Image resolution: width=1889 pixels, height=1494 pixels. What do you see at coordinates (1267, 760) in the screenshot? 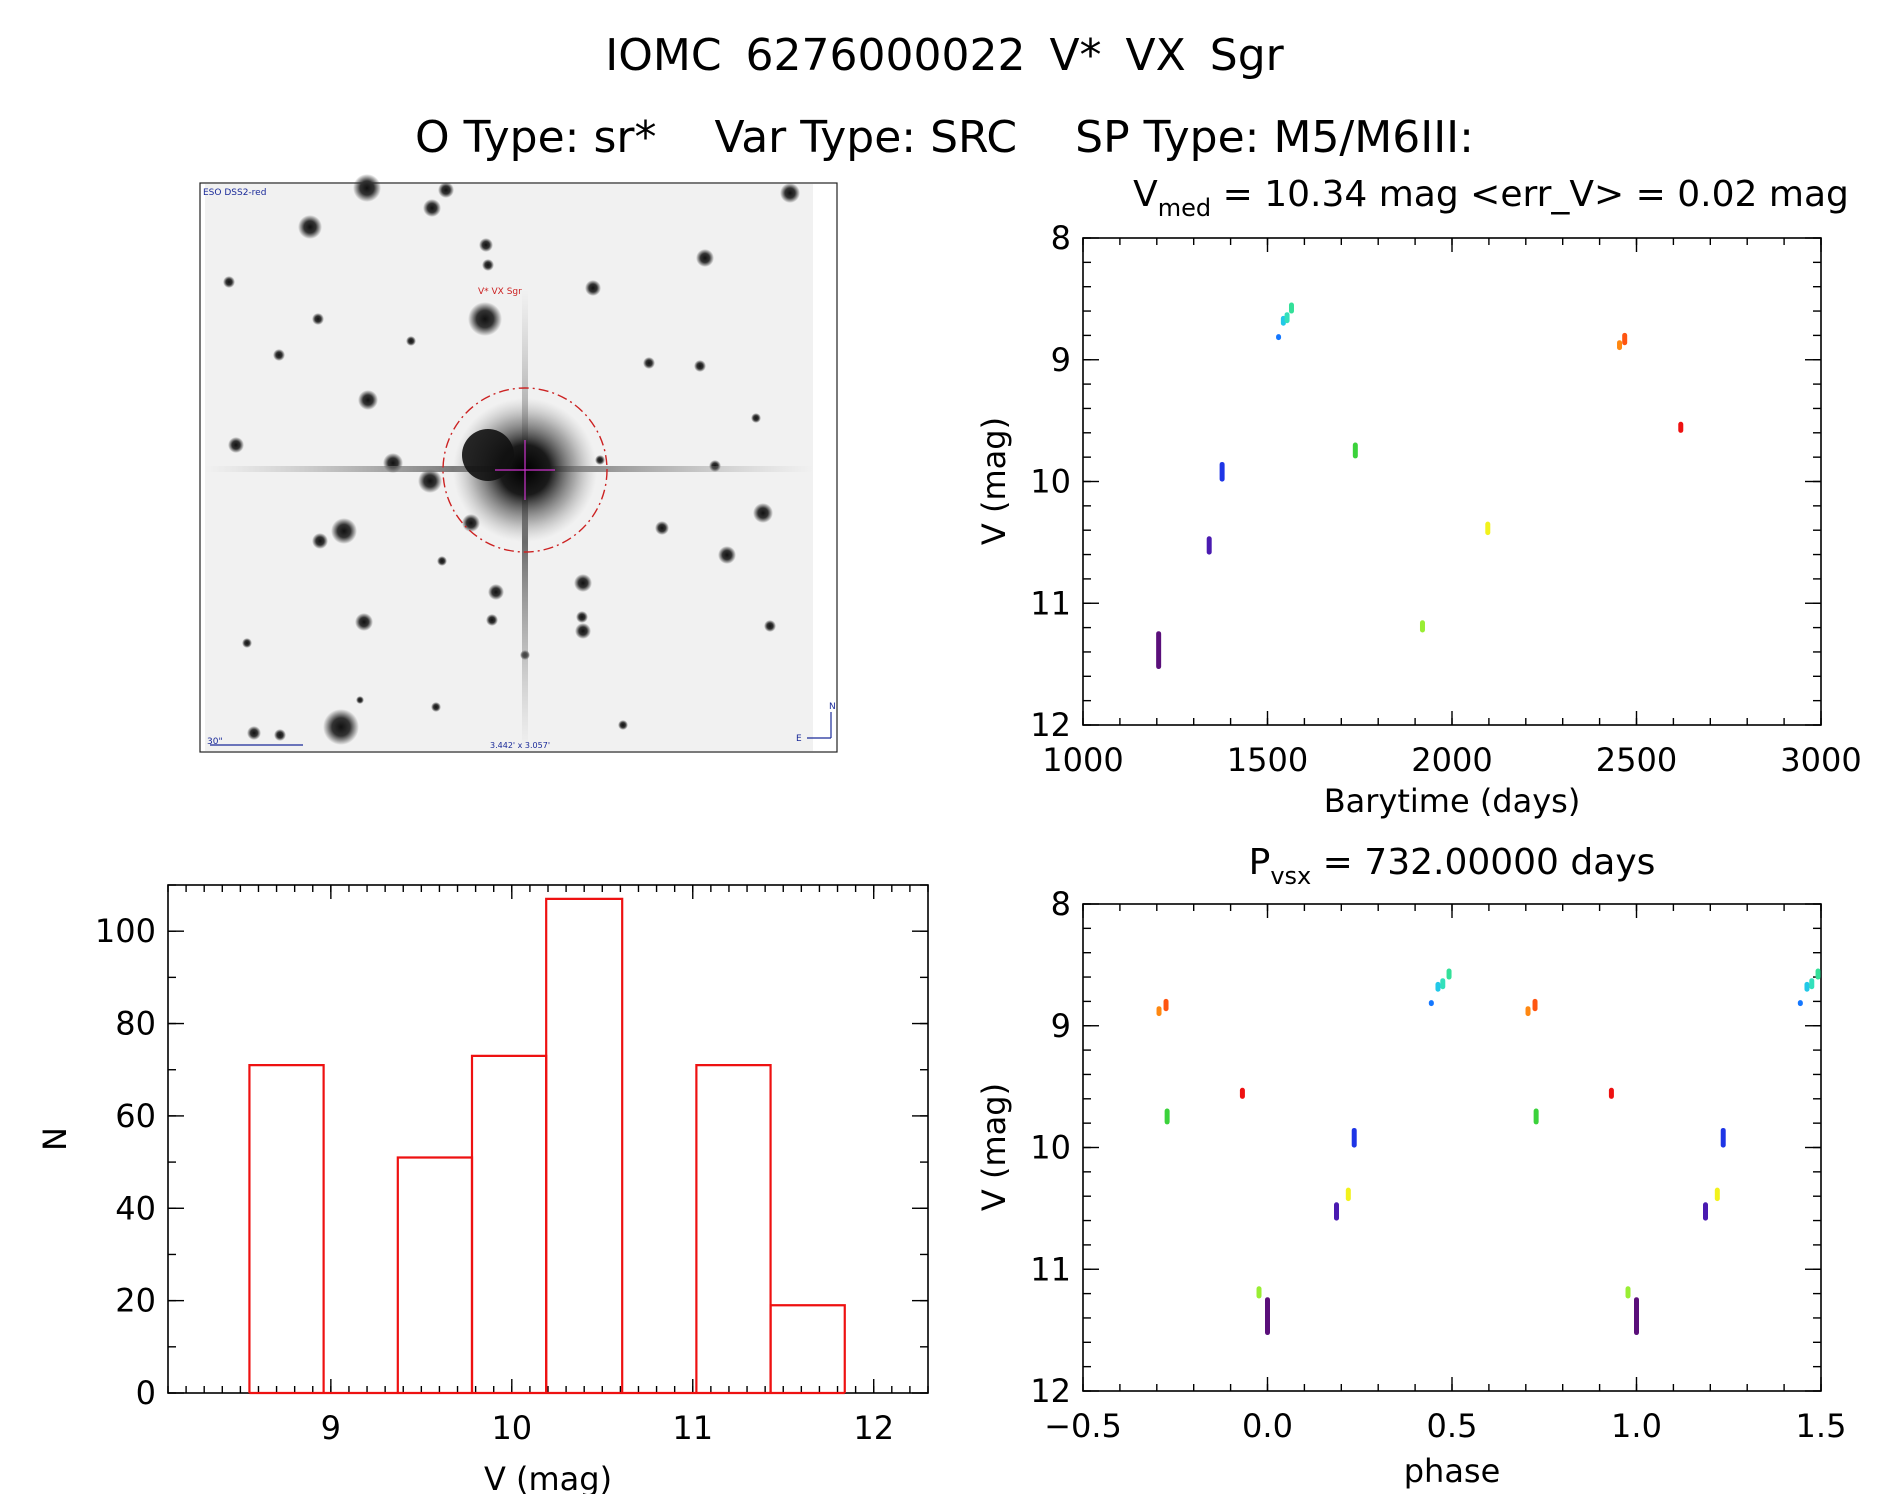
I see `x-tick-label: 1500` at bounding box center [1267, 760].